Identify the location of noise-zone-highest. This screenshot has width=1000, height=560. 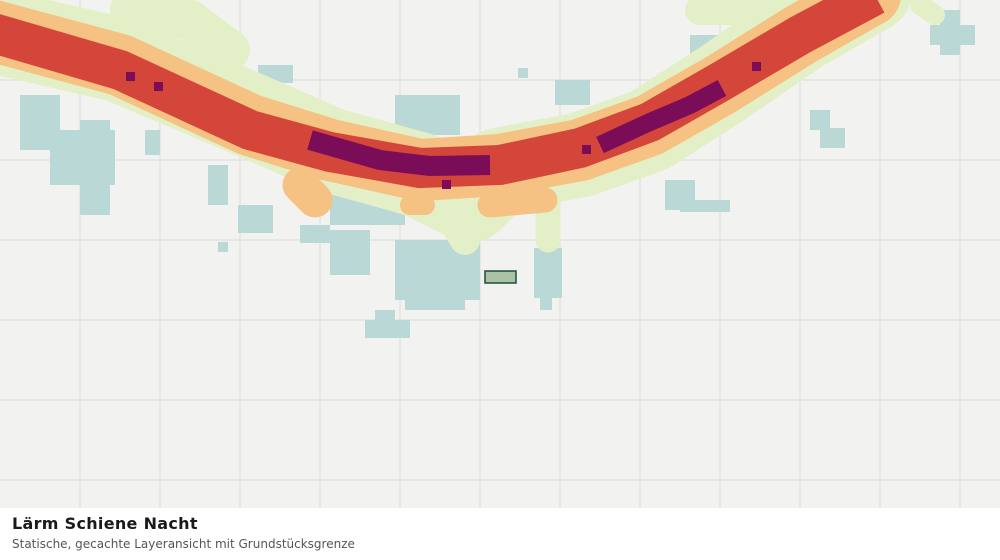
(443, 125).